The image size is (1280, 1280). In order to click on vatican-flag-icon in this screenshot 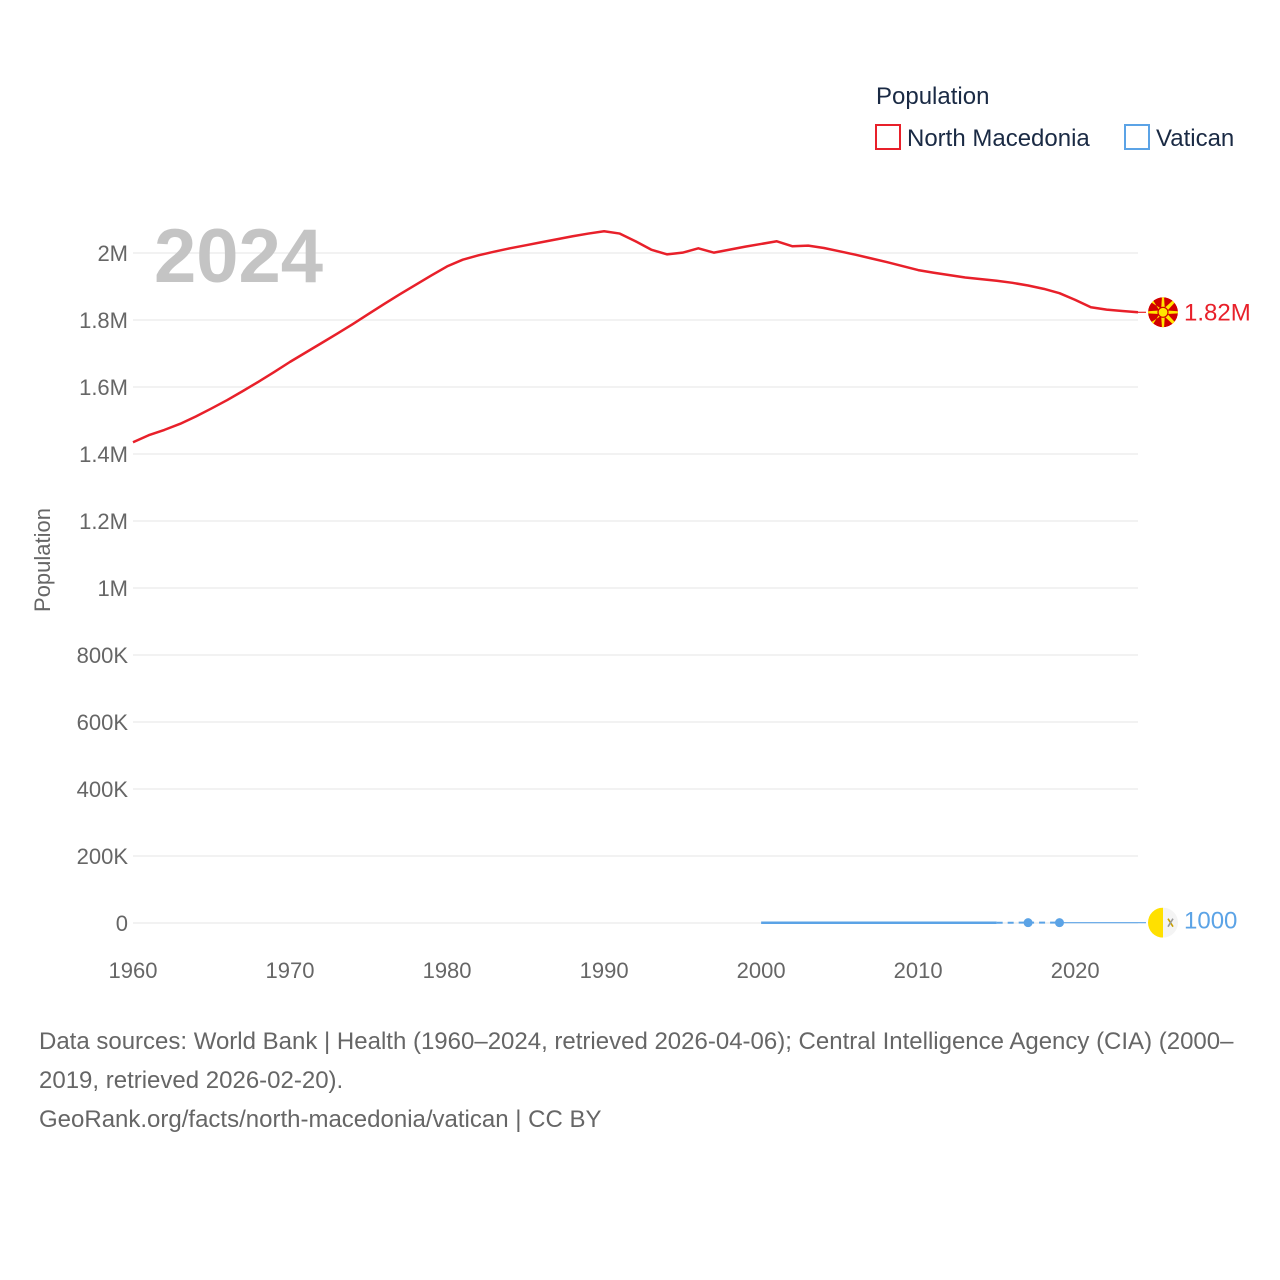, I will do `click(1163, 922)`.